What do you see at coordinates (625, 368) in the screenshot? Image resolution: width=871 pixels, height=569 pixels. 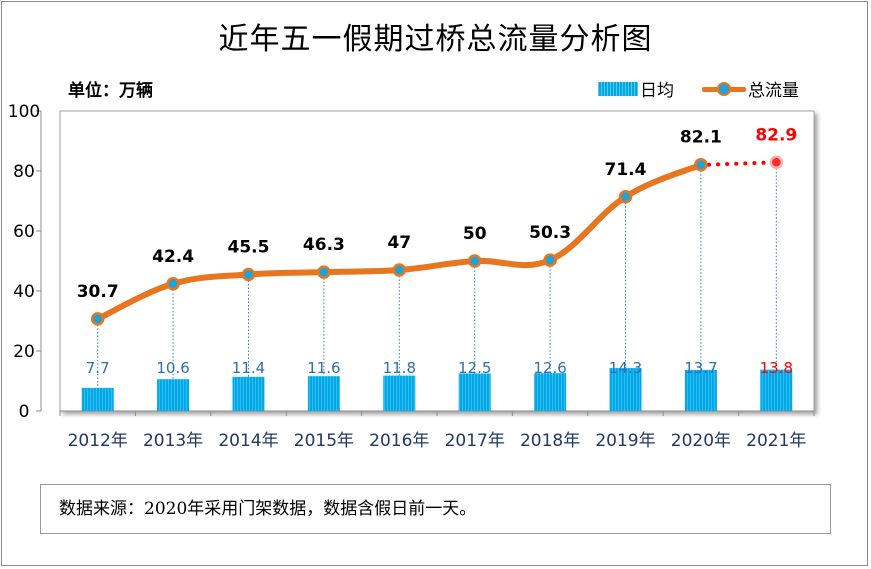 I see `data-label-daily: 14.3` at bounding box center [625, 368].